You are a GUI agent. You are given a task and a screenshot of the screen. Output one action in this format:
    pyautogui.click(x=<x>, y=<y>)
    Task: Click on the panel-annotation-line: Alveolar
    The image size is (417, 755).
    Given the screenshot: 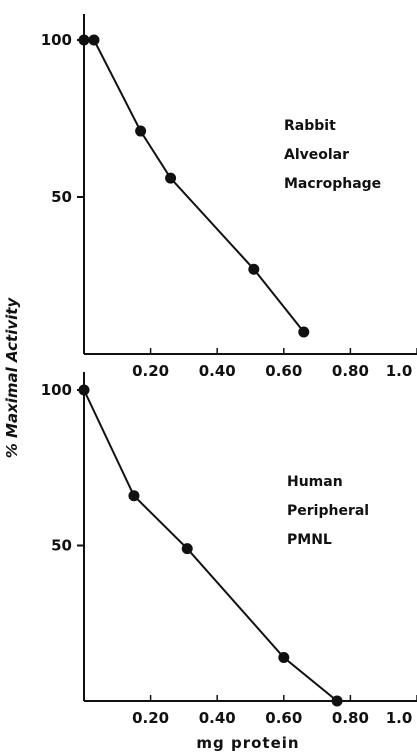 What is the action you would take?
    pyautogui.click(x=316, y=155)
    